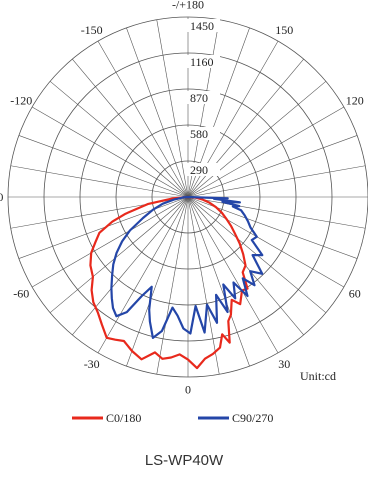 The height and width of the screenshot is (477, 368). I want to click on angle-label: 60, so click(355, 293).